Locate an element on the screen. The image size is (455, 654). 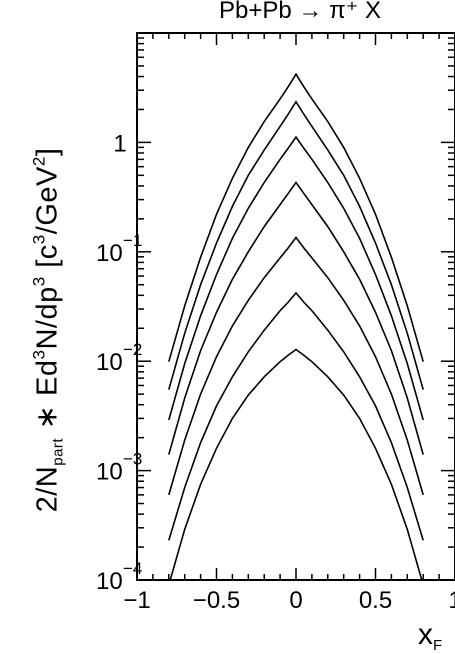
y-tick-label-exponent: −4 is located at coordinates (132, 568).